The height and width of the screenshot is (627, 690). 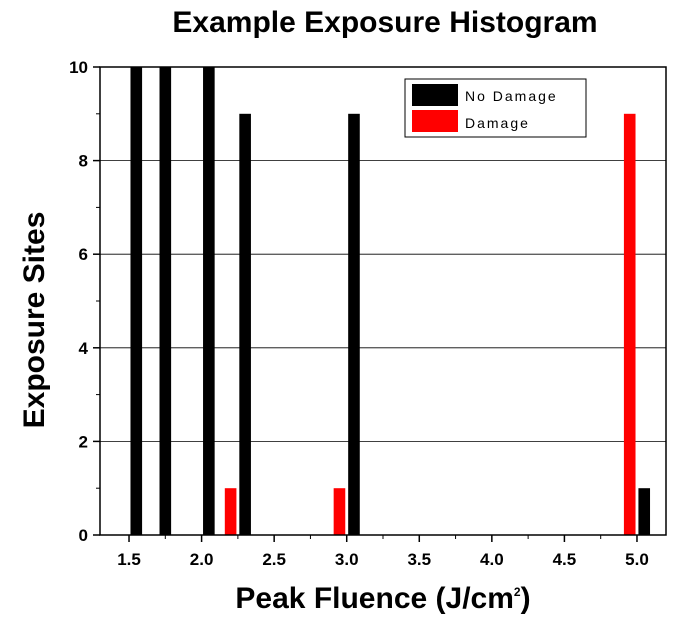 I want to click on y-axis: 0 2 4 6 8 10, so click(x=84, y=301).